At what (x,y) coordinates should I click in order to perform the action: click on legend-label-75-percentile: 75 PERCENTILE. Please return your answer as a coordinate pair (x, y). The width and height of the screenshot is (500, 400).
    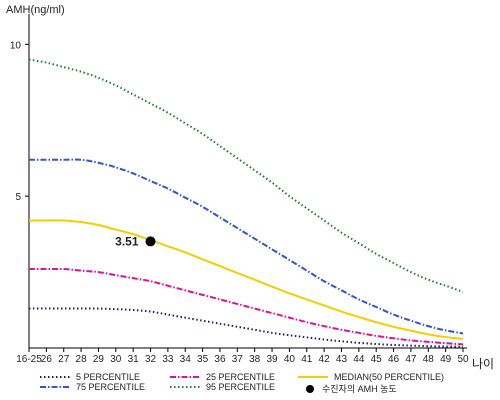
    Looking at the image, I should click on (111, 387).